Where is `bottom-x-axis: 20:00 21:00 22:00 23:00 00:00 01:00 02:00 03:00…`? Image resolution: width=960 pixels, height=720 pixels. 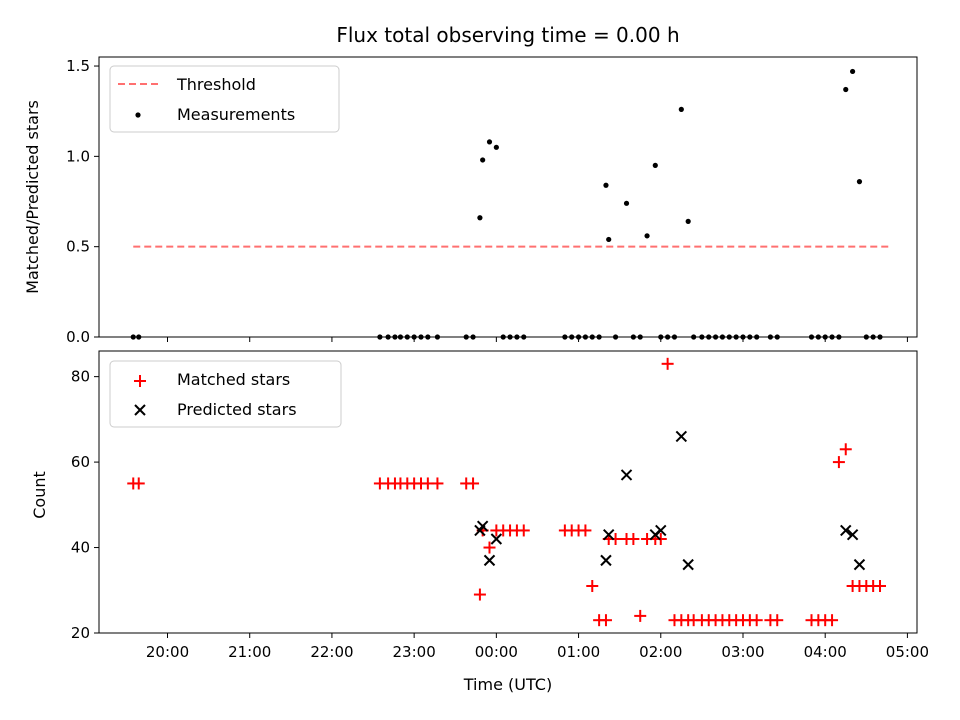 bottom-x-axis: 20:00 21:00 22:00 23:00 00:00 01:00 02:00 03:00… is located at coordinates (537, 647).